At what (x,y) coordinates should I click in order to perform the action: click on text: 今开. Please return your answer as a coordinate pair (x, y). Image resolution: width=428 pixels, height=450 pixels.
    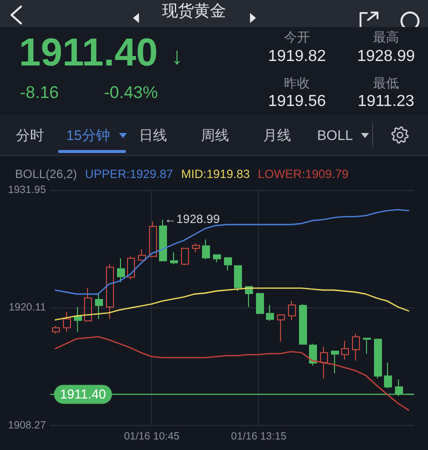
    Looking at the image, I should click on (297, 38).